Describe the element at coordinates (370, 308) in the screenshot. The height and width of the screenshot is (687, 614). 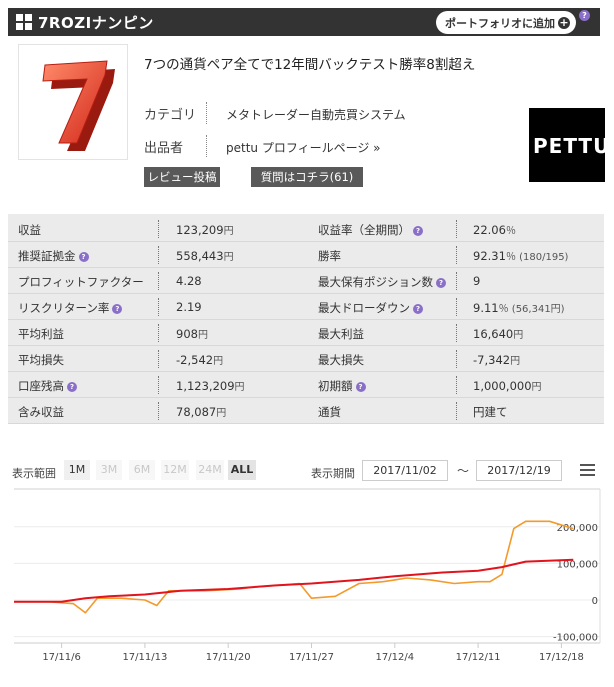
I see `stat-label: 最大ドローダウン?` at that location.